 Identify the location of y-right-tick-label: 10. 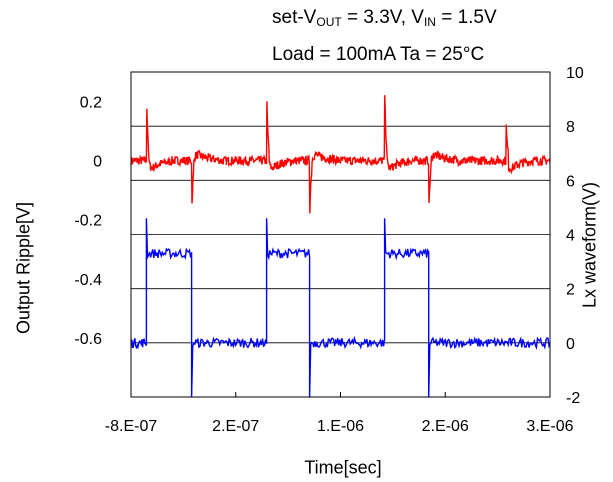
(575, 73).